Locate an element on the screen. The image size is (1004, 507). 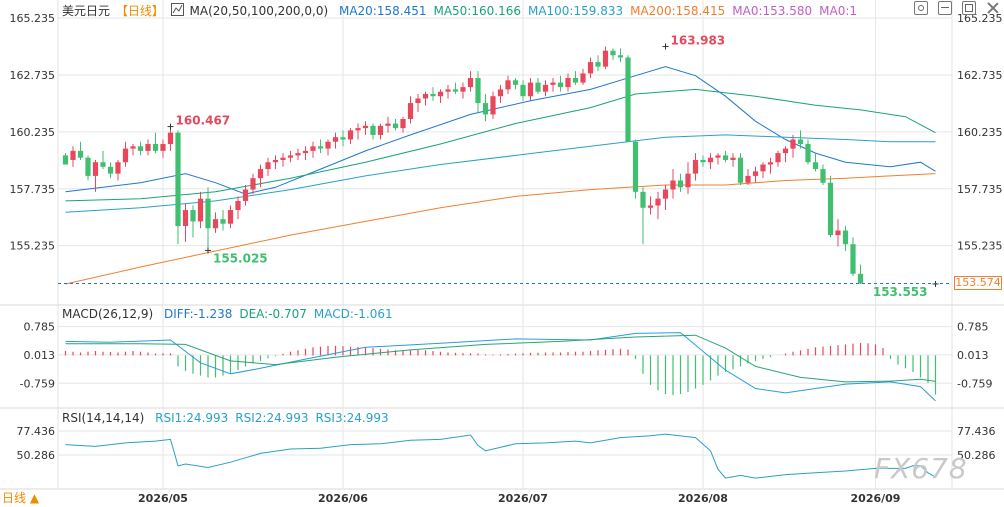
macd-value-0: DIFF:-1.238 is located at coordinates (198, 314).